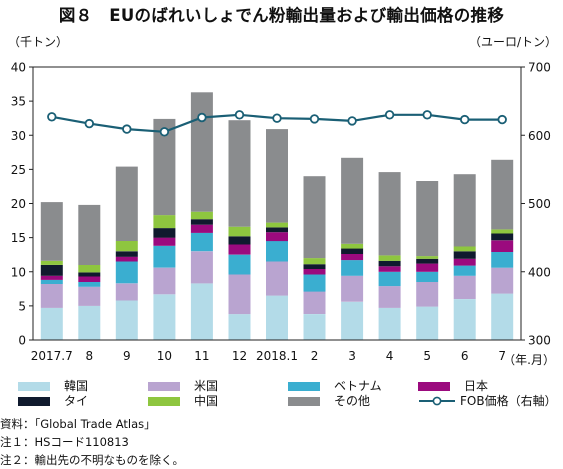 This screenshot has width=563, height=469. What do you see at coordinates (539, 204) in the screenshot?
I see `y-right-tick-label: 500` at bounding box center [539, 204].